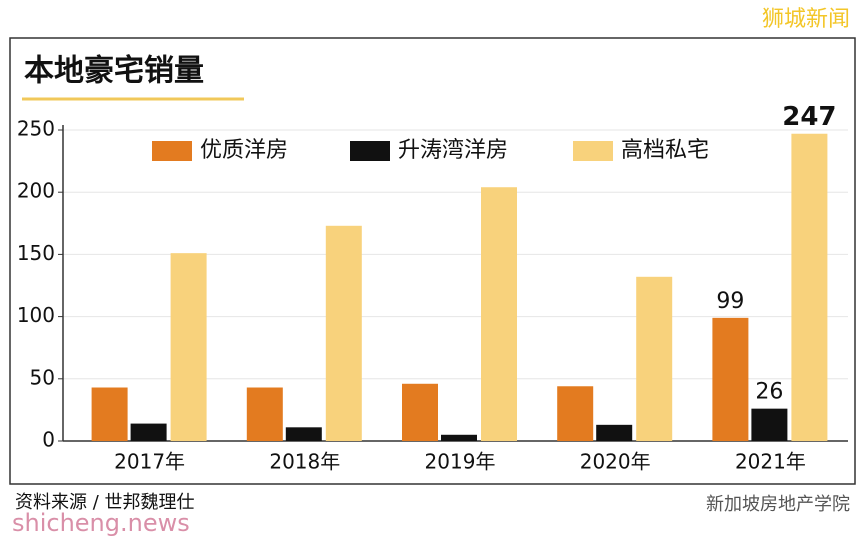 The width and height of the screenshot is (865, 541). I want to click on watermark: shicheng.news, so click(101, 523).